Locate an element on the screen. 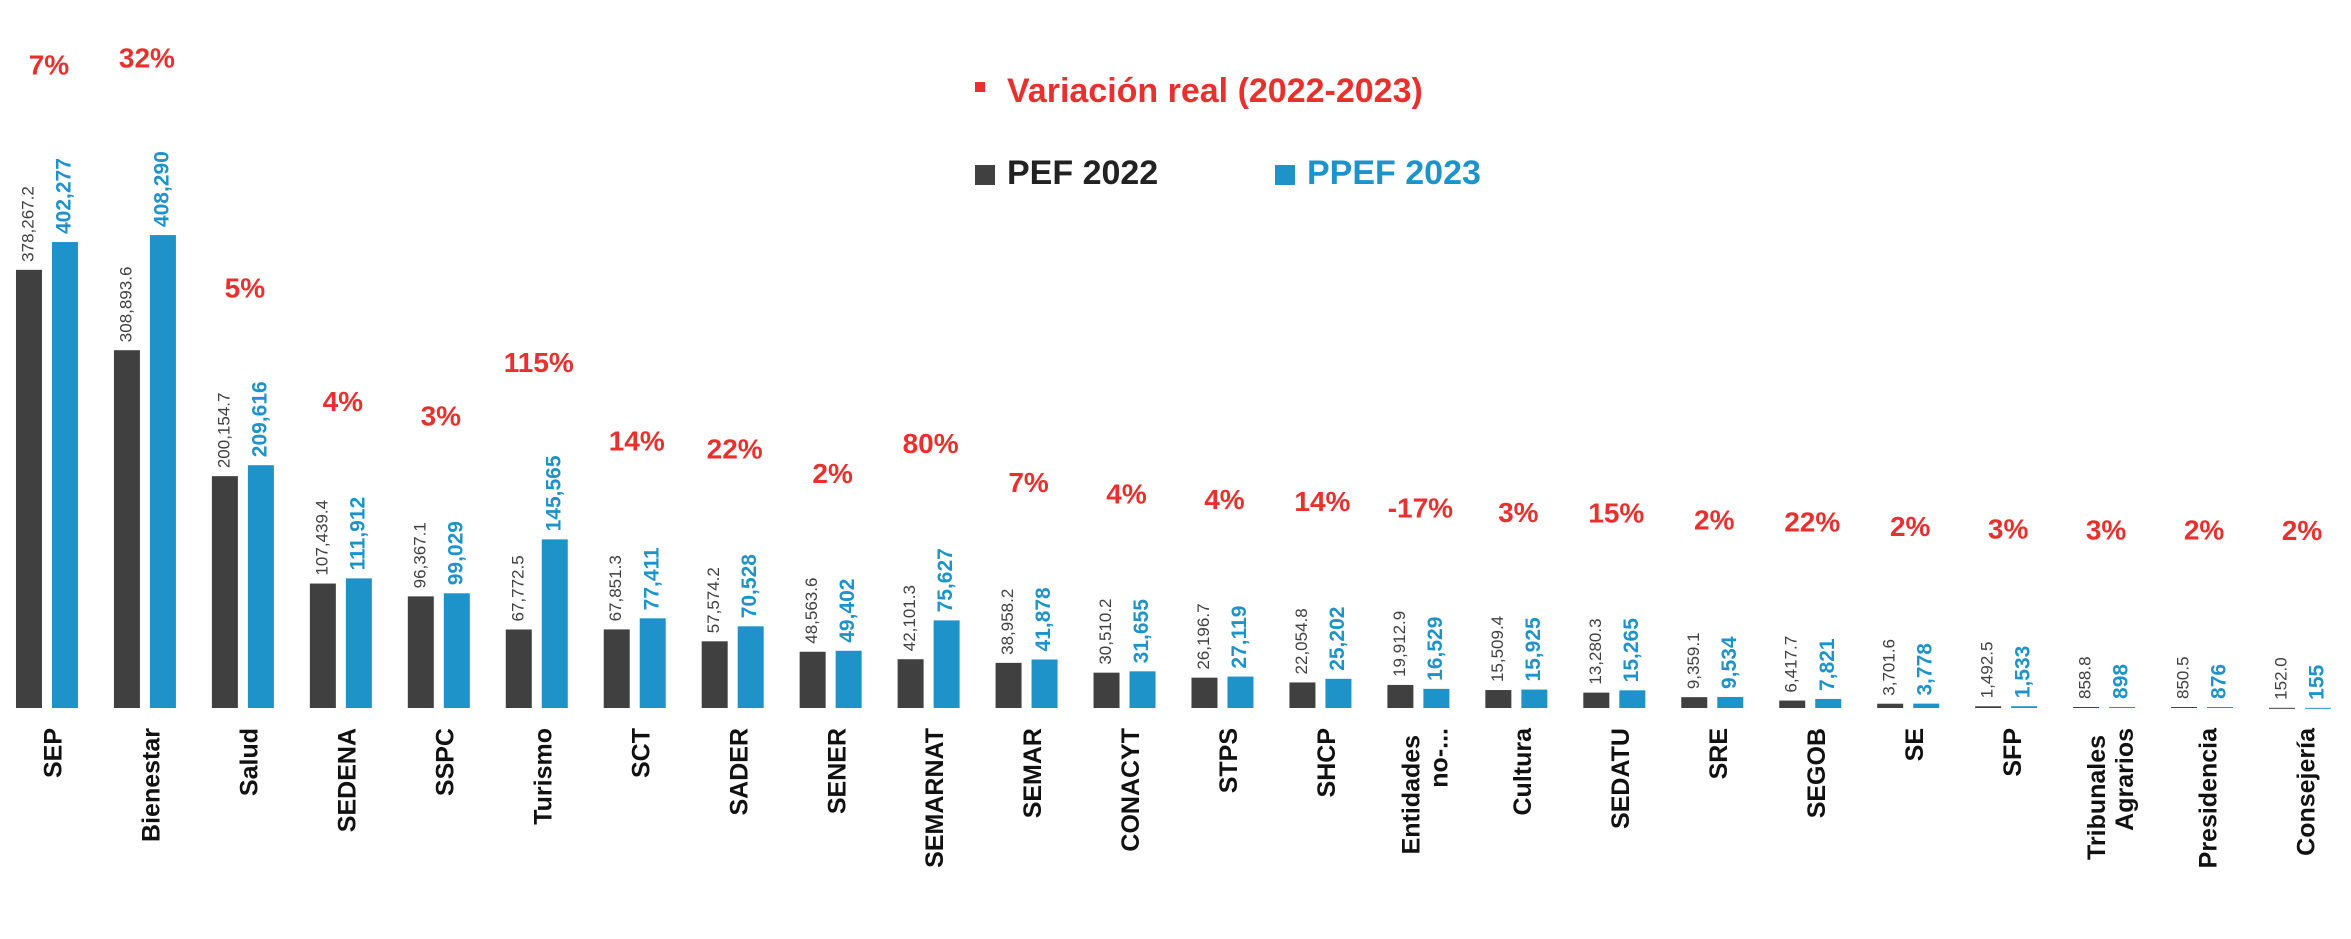 This screenshot has width=2351, height=939. value-label: 898 is located at coordinates (2121, 681).